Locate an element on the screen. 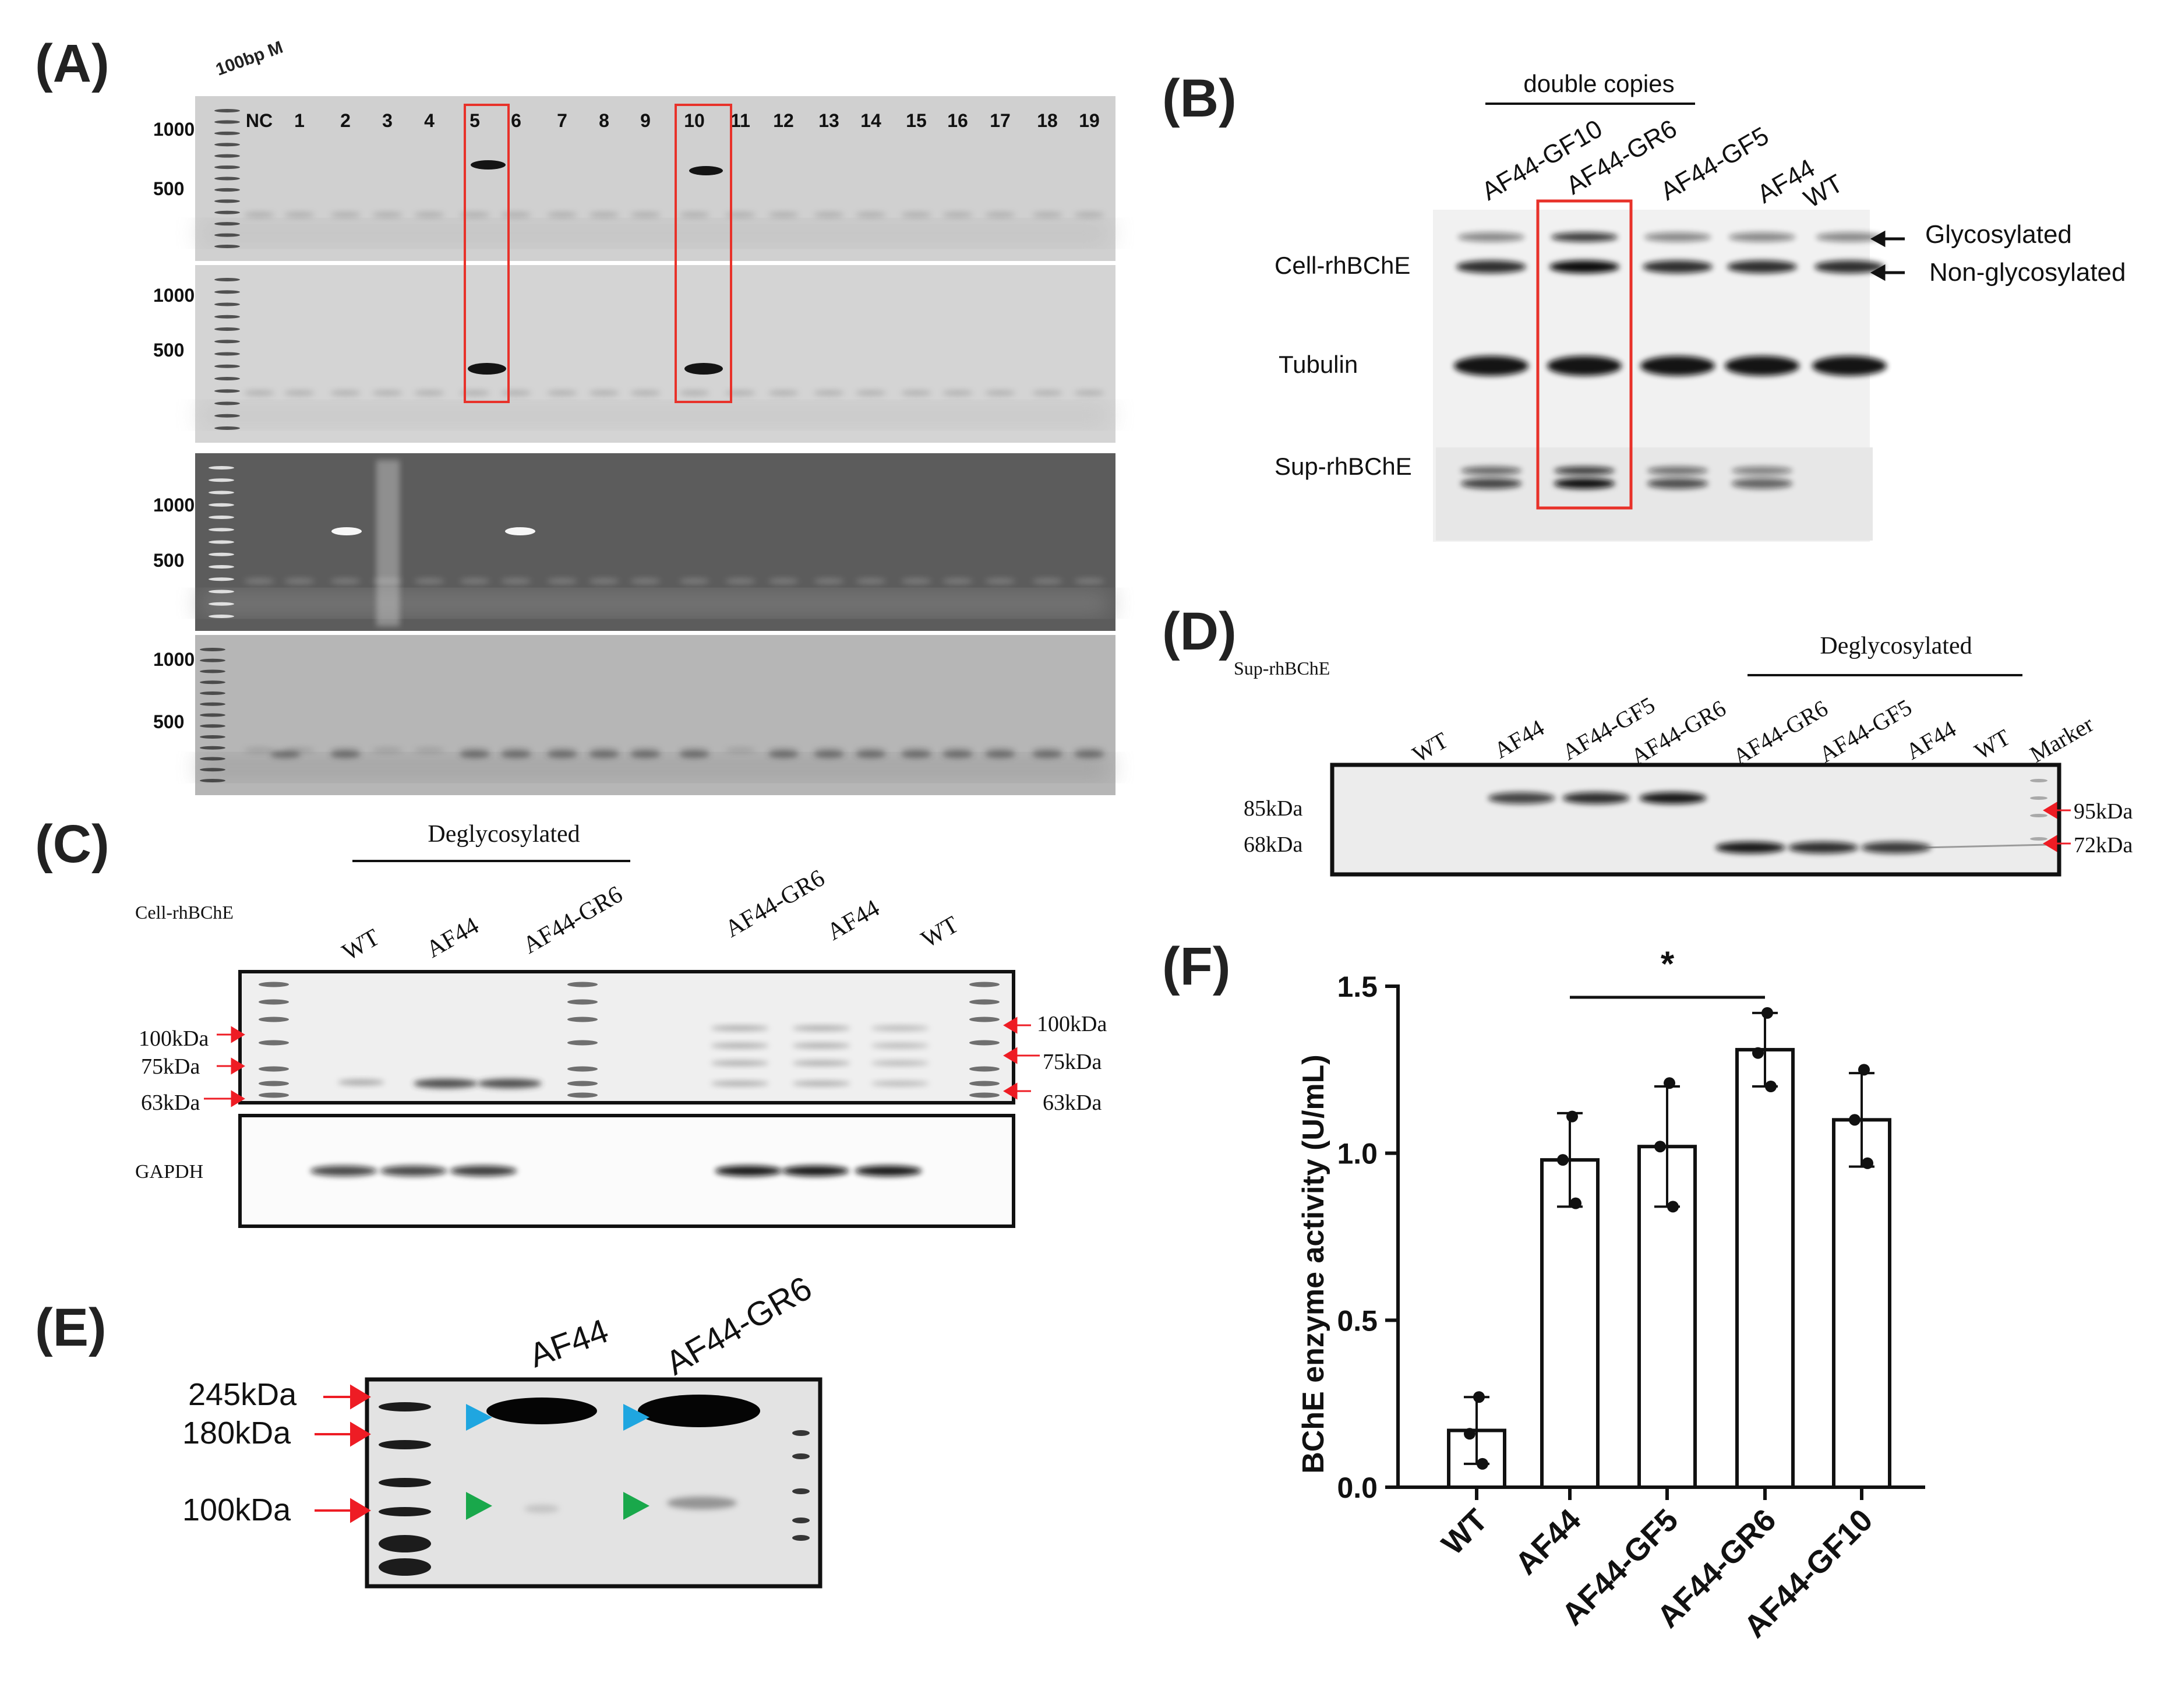  band-non-glycosylated is located at coordinates (1762, 266).